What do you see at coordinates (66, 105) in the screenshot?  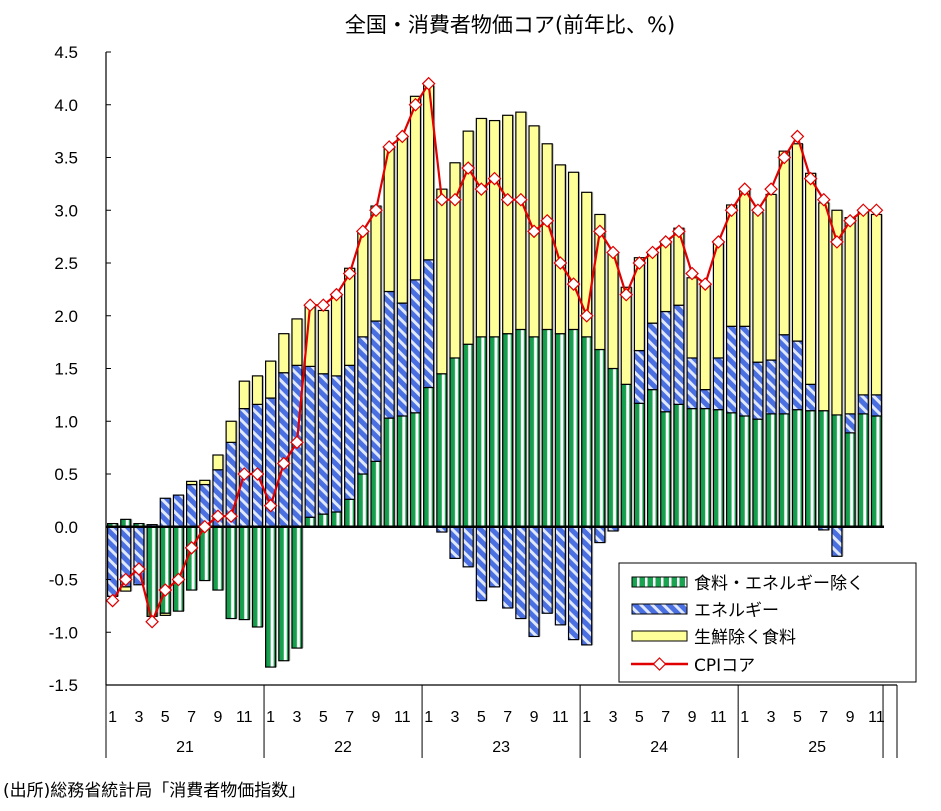 I see `y-tick-label: 4.0` at bounding box center [66, 105].